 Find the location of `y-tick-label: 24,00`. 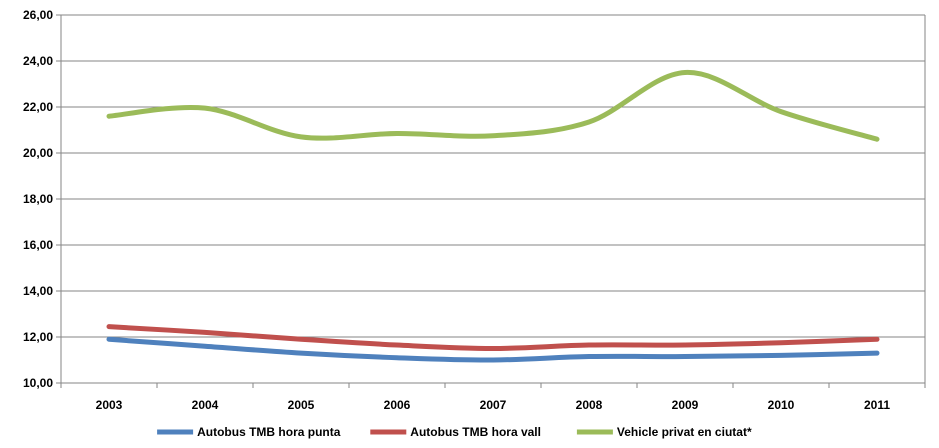

y-tick-label: 24,00 is located at coordinates (38, 61).